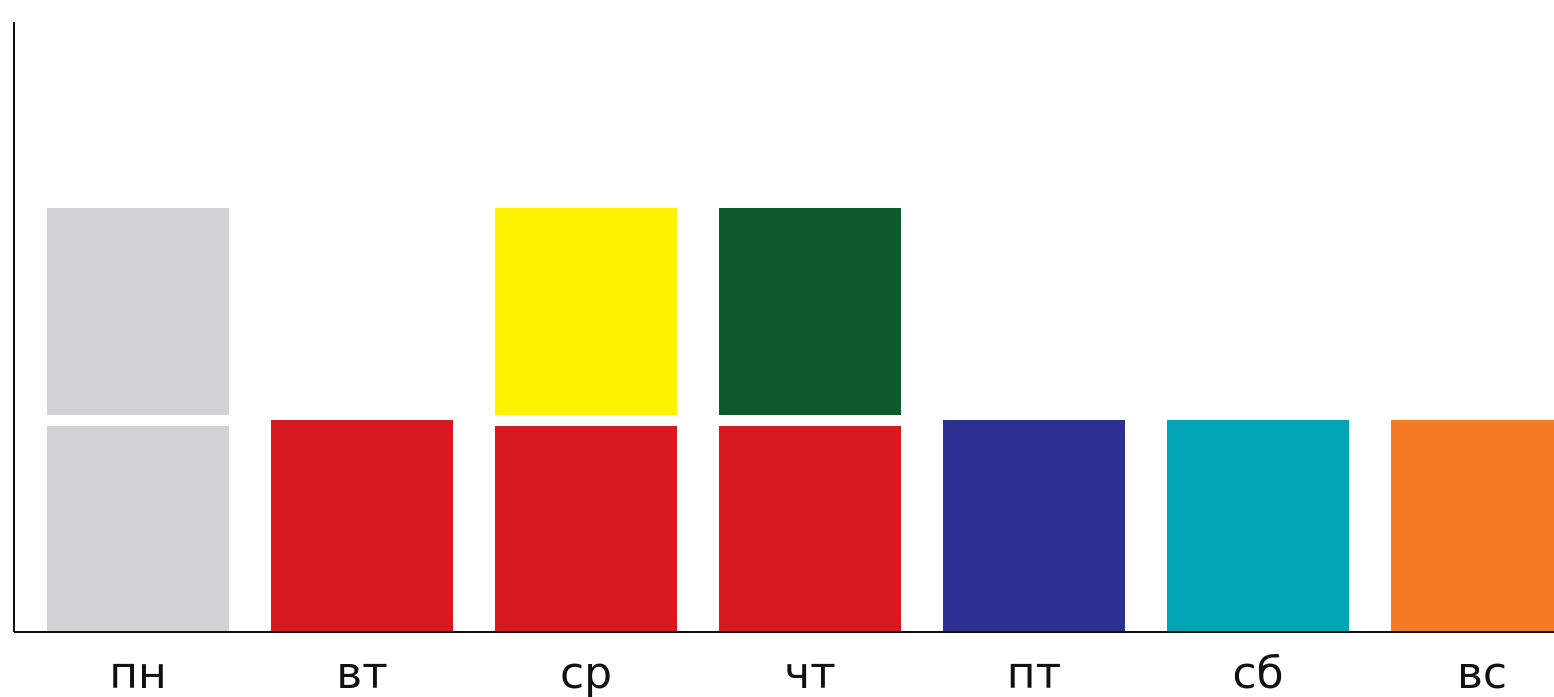 This screenshot has height=697, width=1554. What do you see at coordinates (138, 672) in the screenshot?
I see `x-tick-label: пн` at bounding box center [138, 672].